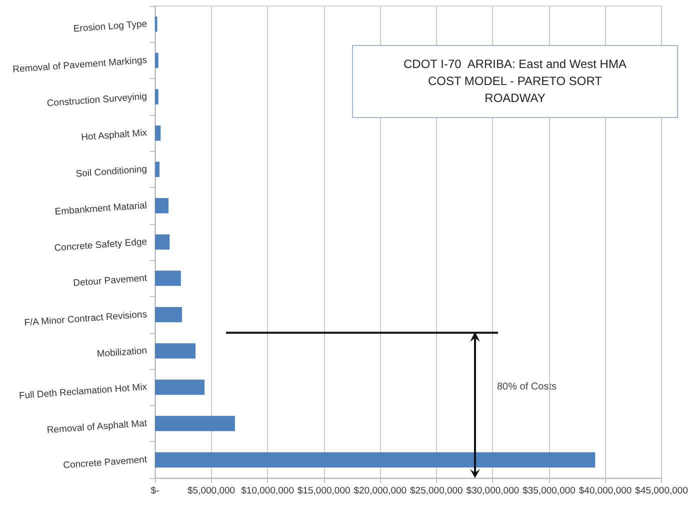 The height and width of the screenshot is (506, 691). I want to click on y-tick-label: Erosion Log Type, so click(110, 26).